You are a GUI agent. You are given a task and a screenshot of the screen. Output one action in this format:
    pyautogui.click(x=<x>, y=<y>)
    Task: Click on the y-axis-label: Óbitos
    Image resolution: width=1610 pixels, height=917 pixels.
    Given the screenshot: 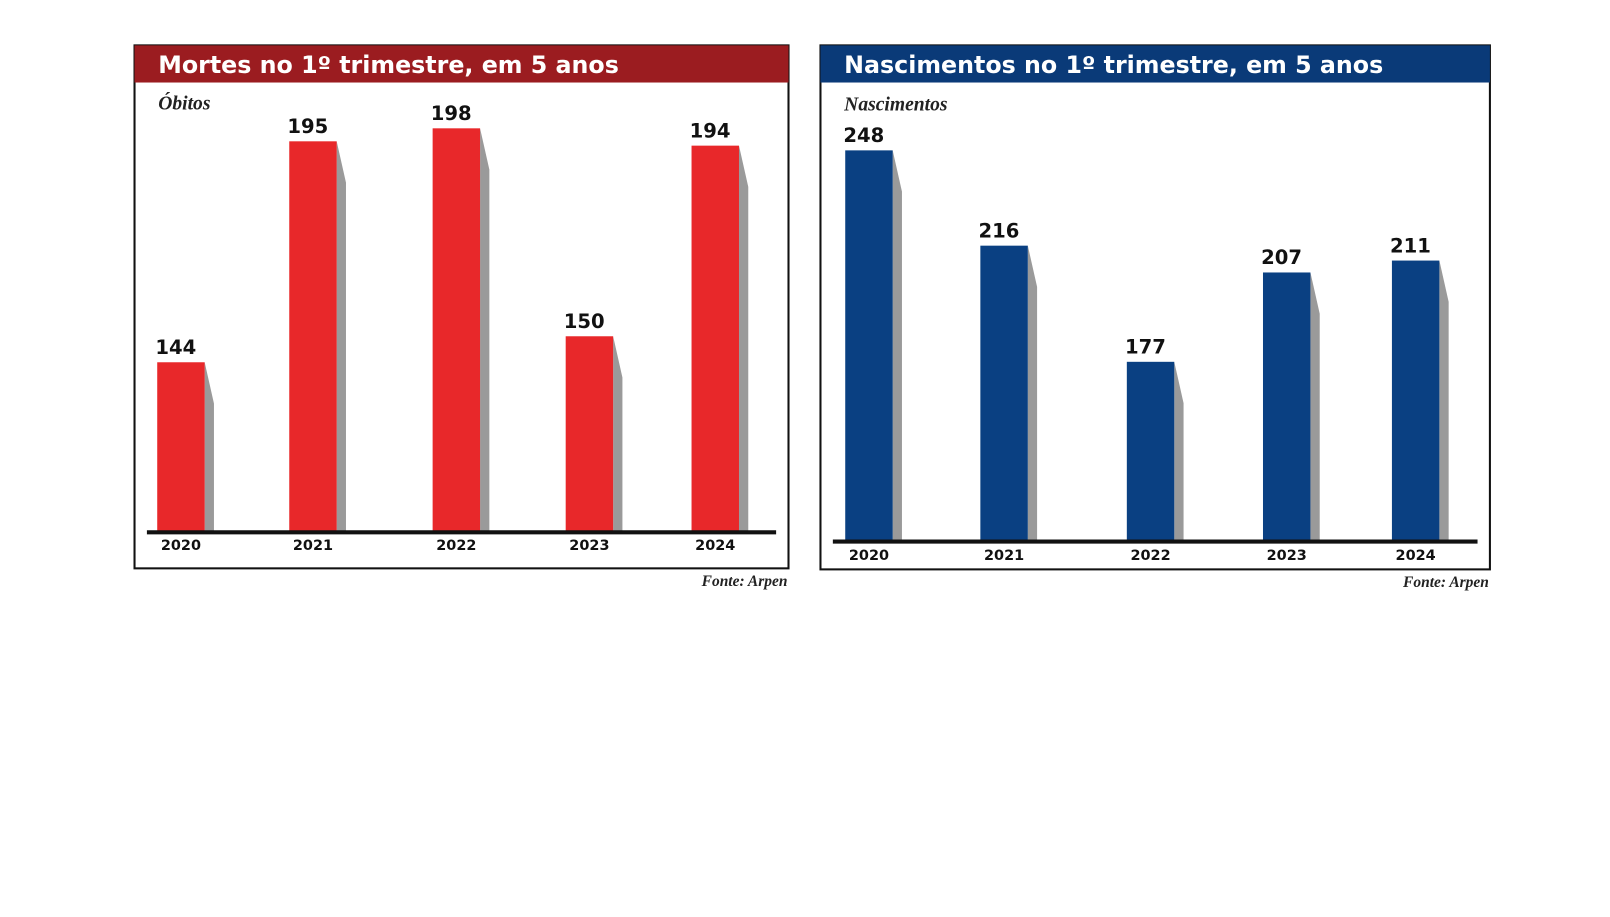 What is the action you would take?
    pyautogui.click(x=184, y=103)
    